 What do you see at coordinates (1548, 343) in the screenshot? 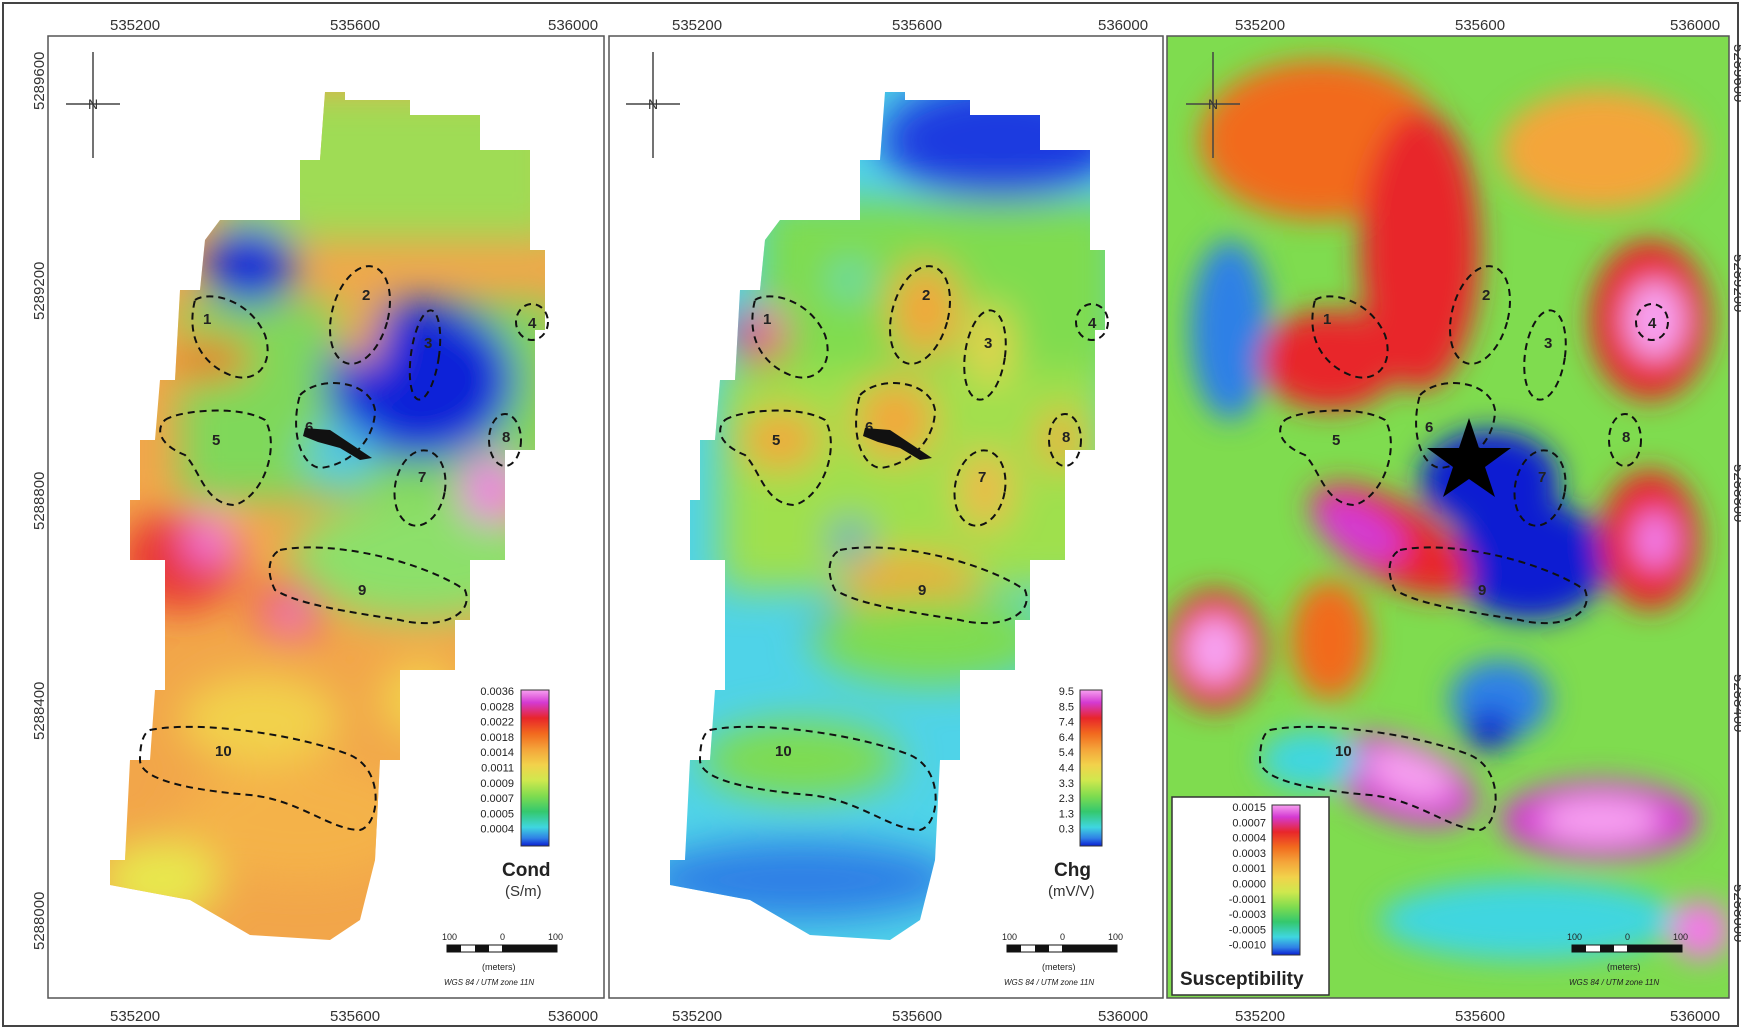
I see `svg-text: 3` at bounding box center [1548, 343].